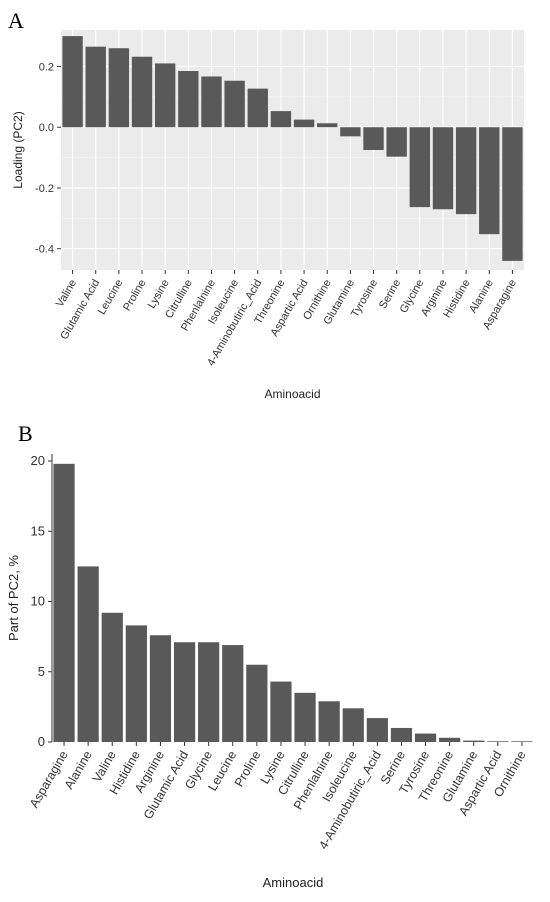  What do you see at coordinates (135, 296) in the screenshot?
I see `chart-a-xtick-label-proline: Proline` at bounding box center [135, 296].